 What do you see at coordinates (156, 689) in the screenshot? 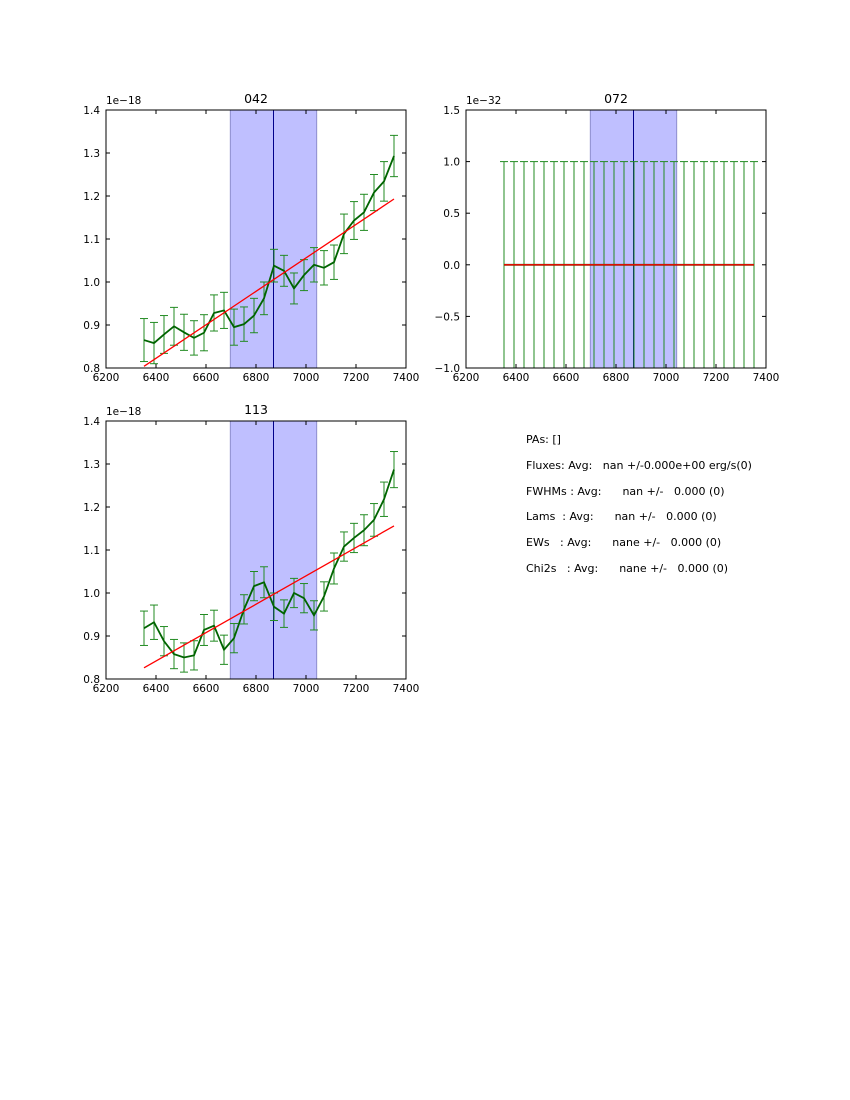
I see `chart-113-xtick-label: 6400` at bounding box center [156, 689].